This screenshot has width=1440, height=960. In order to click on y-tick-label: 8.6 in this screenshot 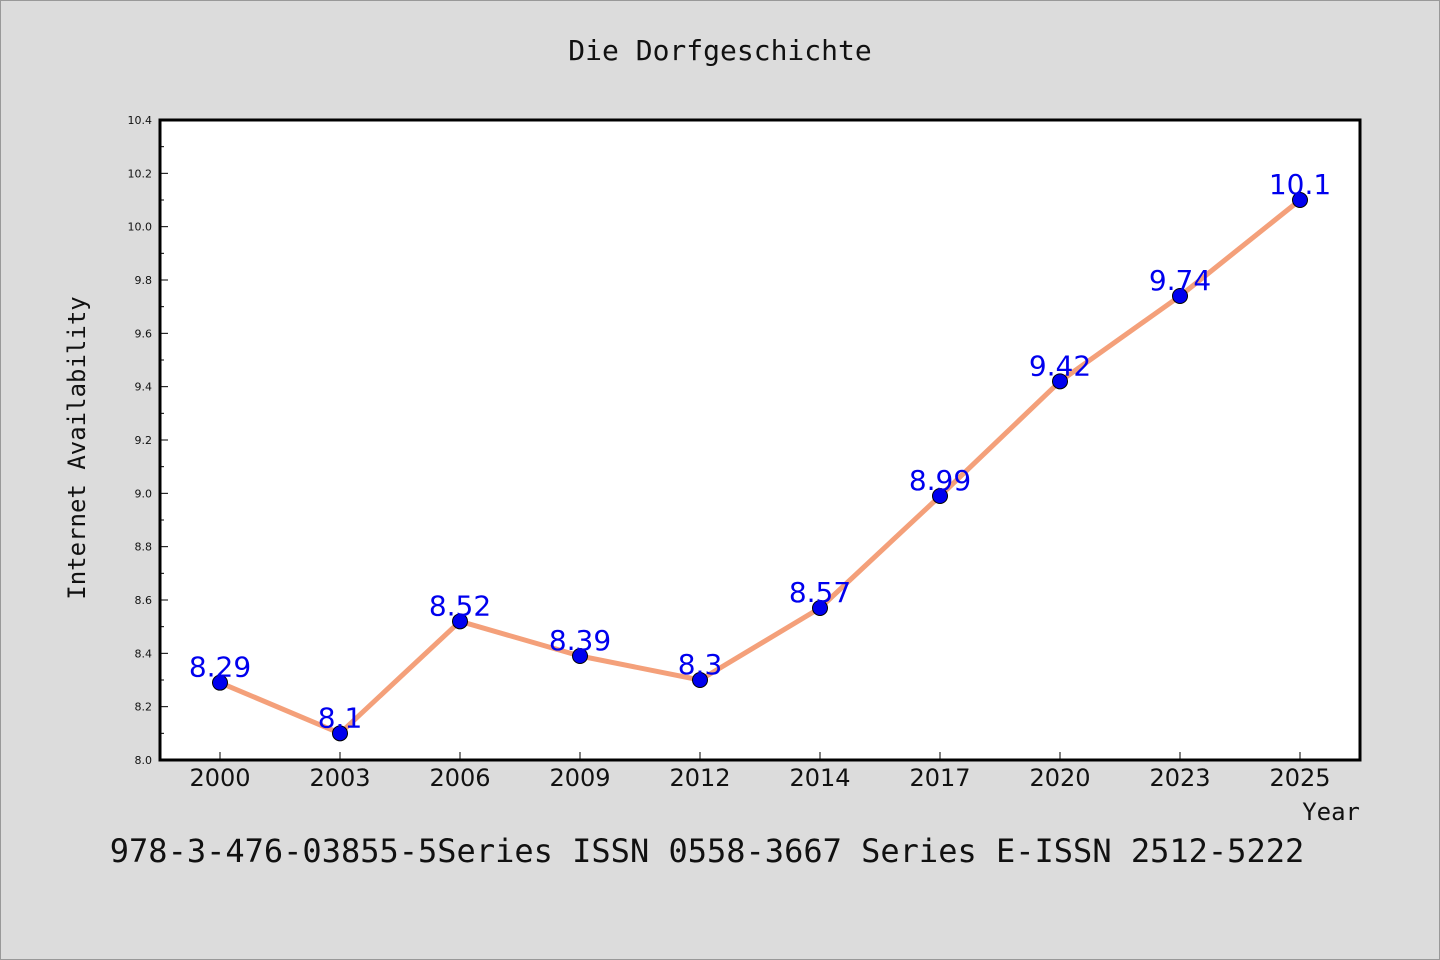, I will do `click(144, 600)`.